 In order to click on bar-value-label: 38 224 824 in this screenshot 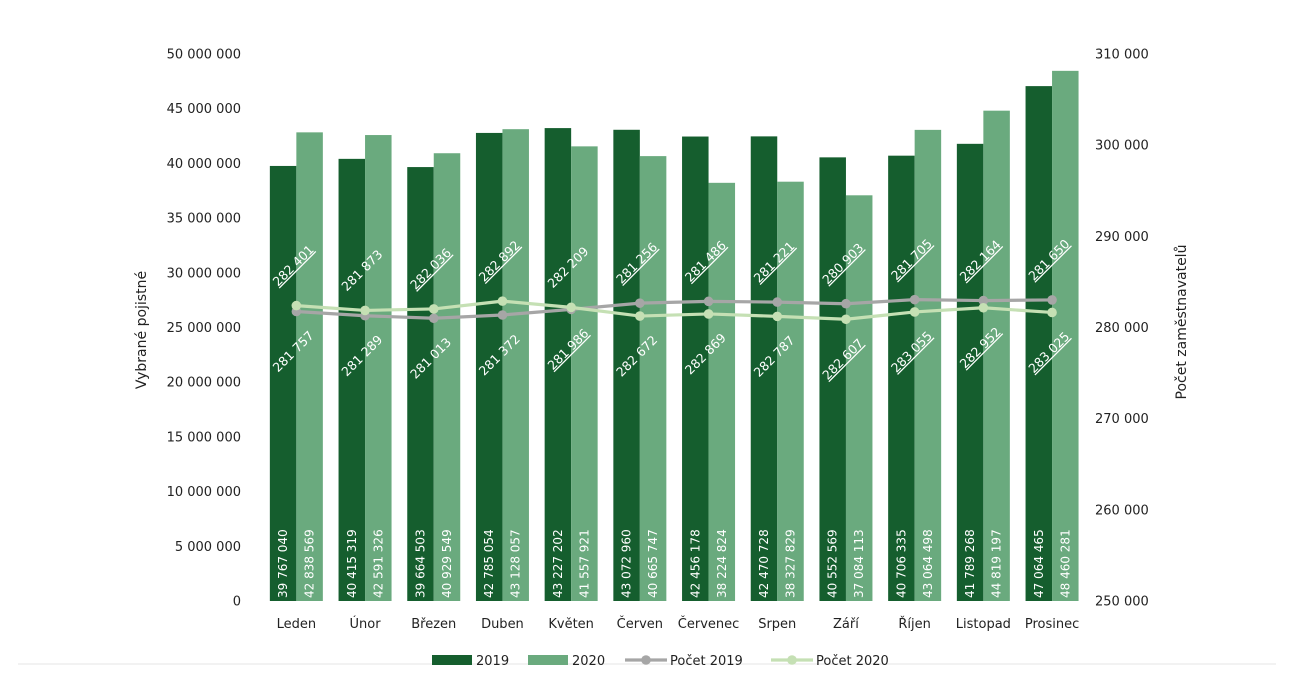, I will do `click(722, 563)`.